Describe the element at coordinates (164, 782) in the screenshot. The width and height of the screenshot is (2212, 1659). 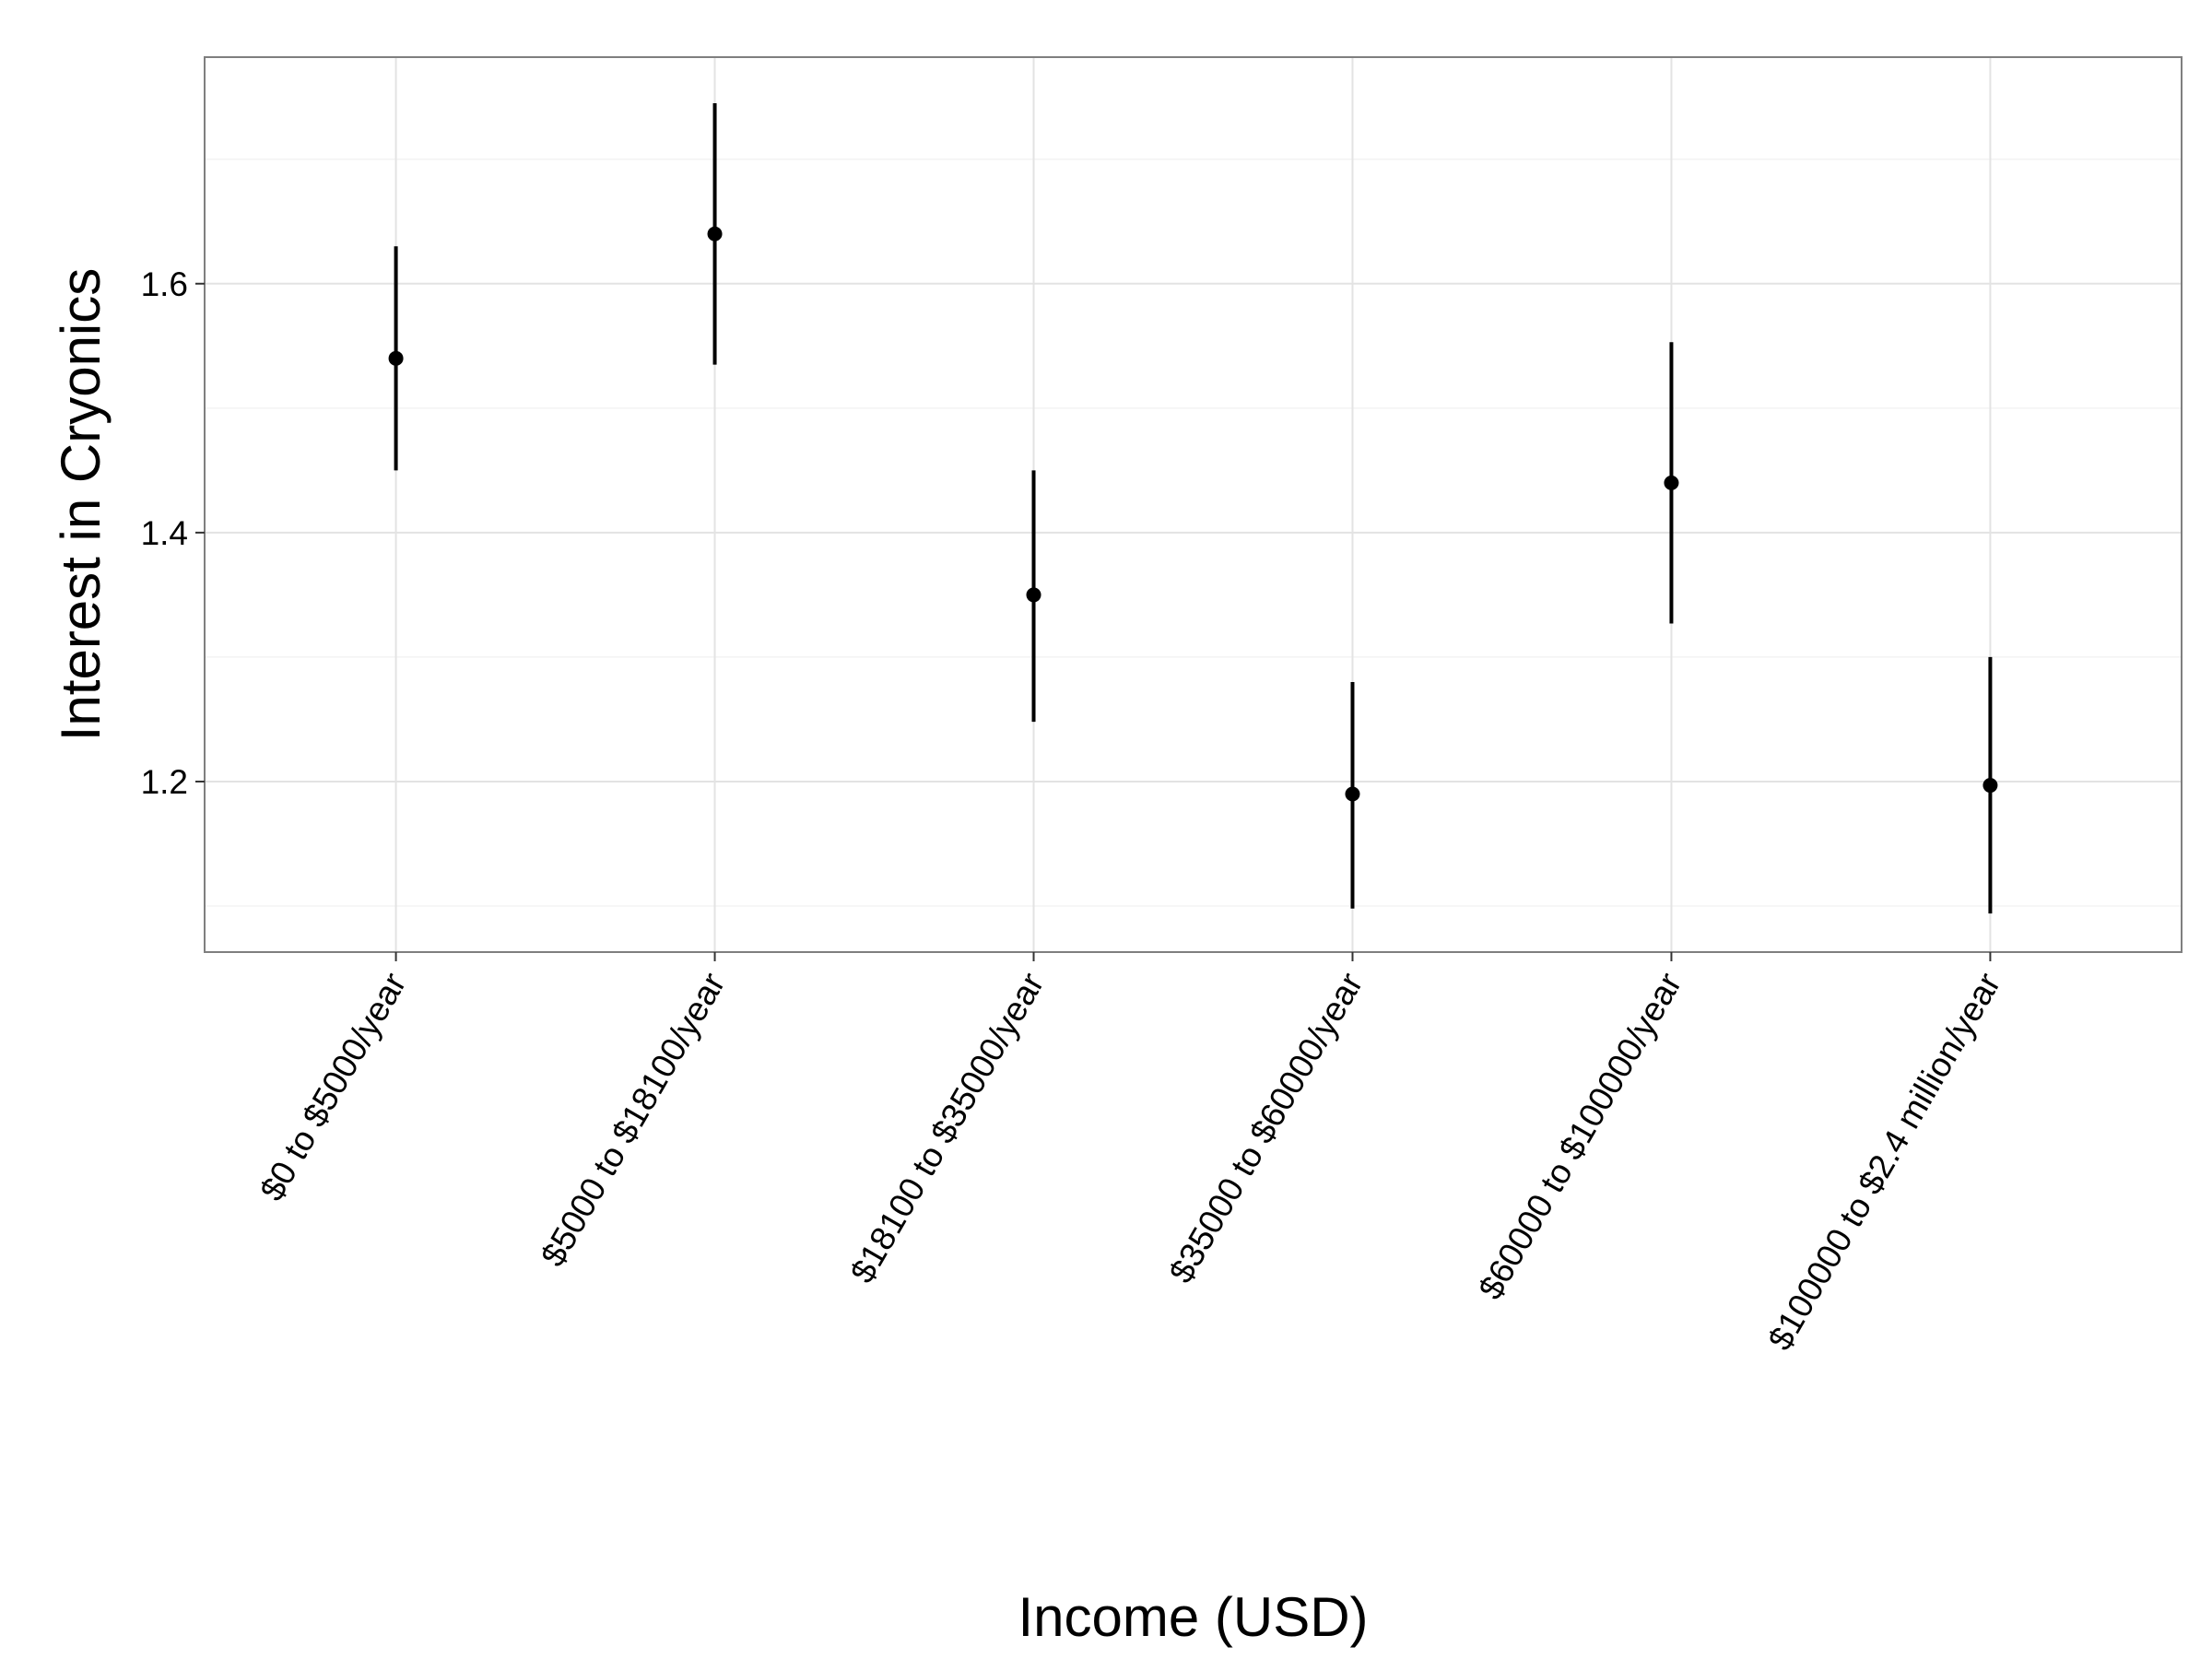
I see `y-tick-label: 1.2` at that location.